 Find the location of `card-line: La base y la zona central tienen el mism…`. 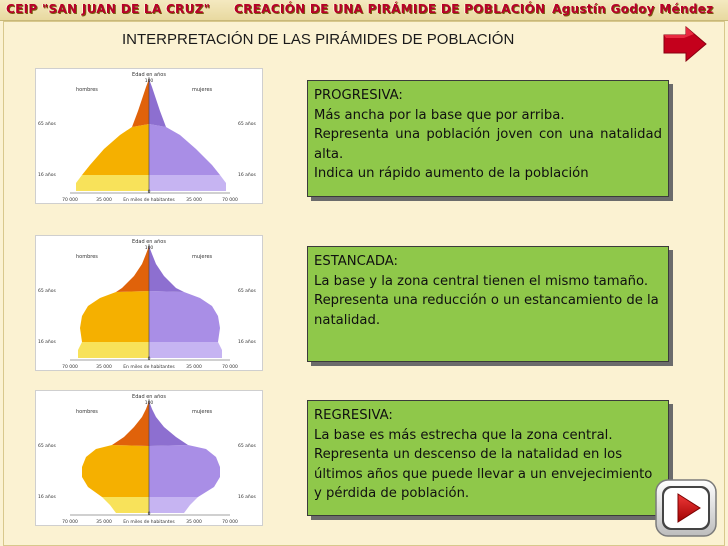

card-line: La base y la zona central tienen el mism… is located at coordinates (481, 281).